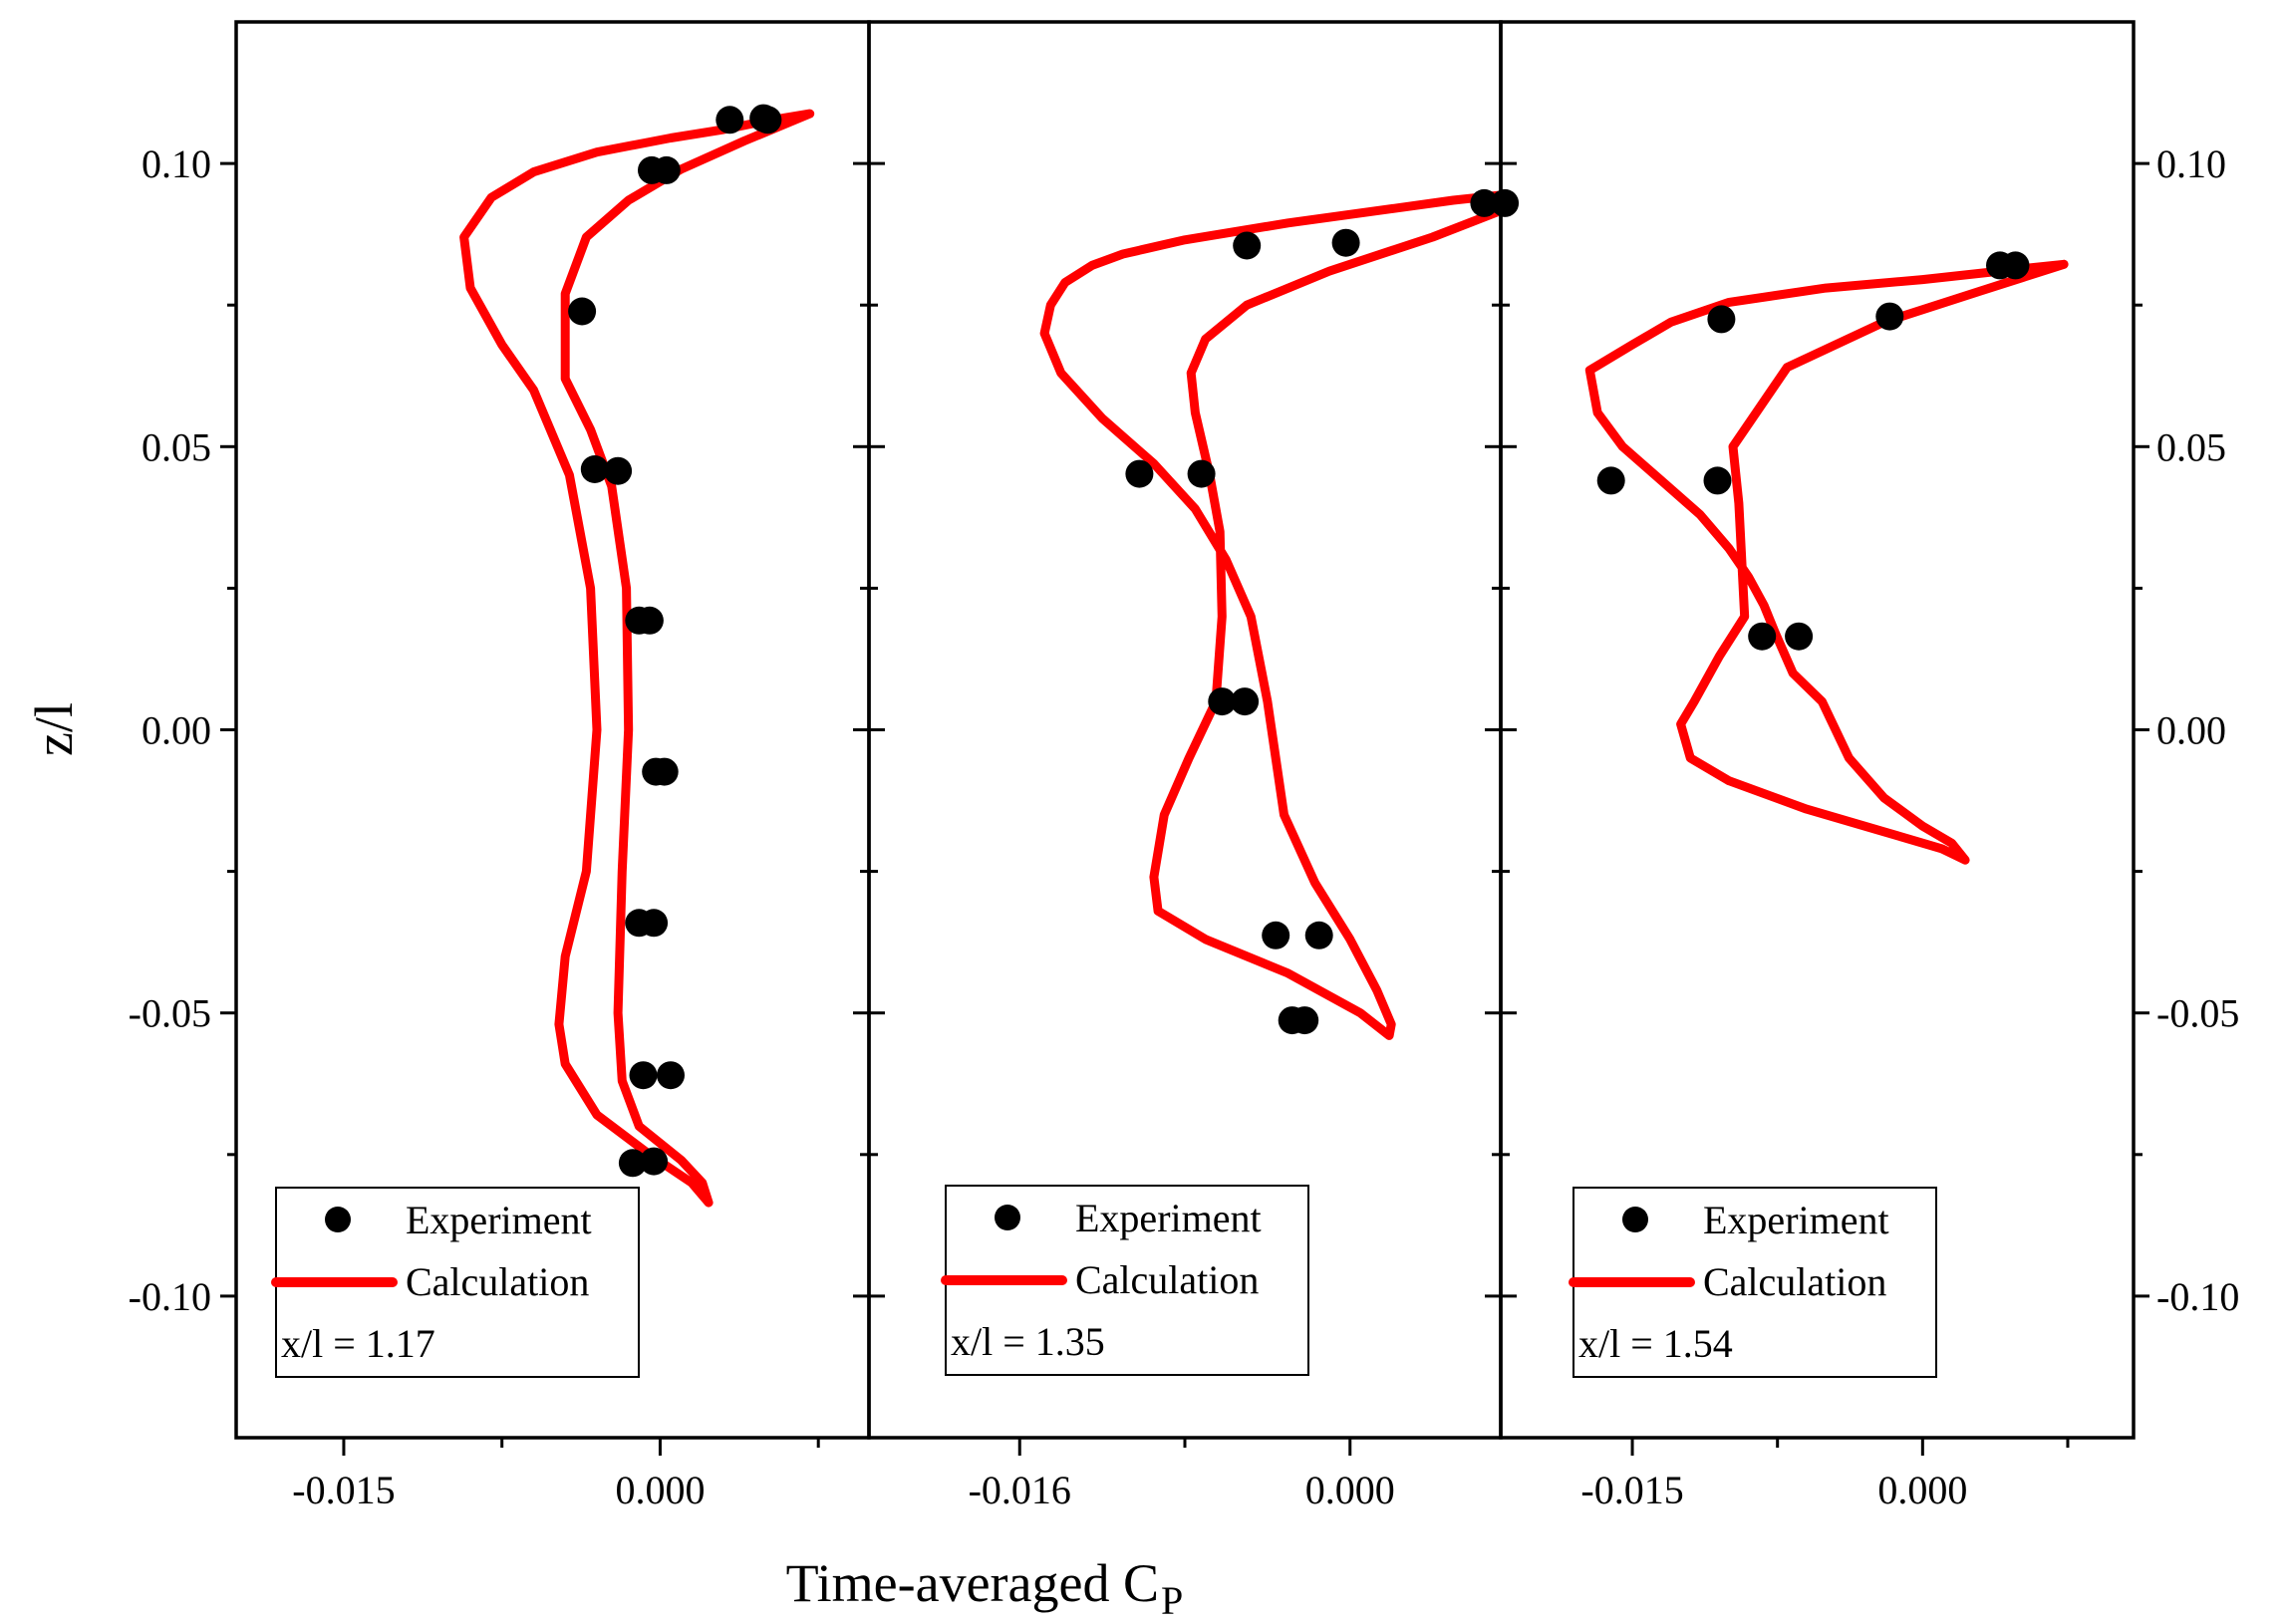  I want to click on x-axis-title-subscript: P, so click(1172, 1600).